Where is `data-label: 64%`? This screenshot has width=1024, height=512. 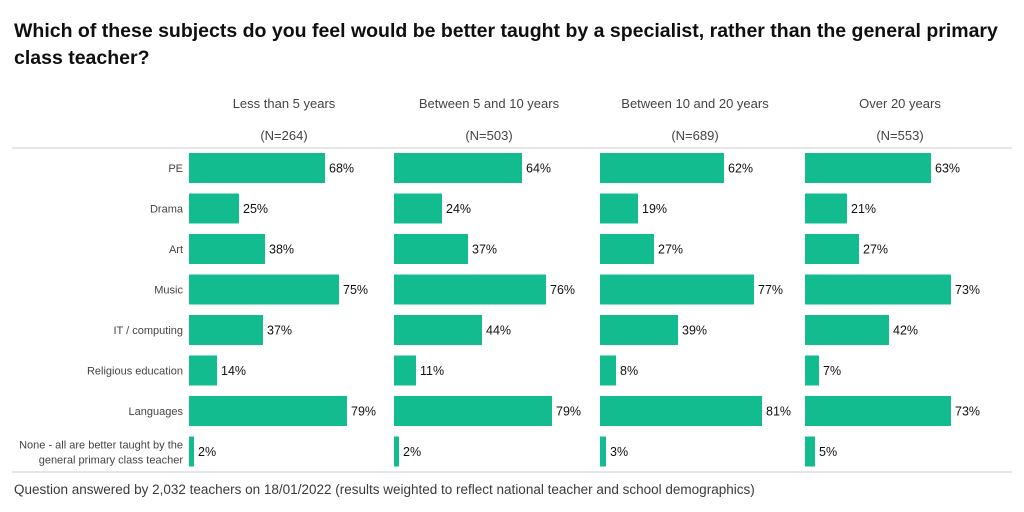
data-label: 64% is located at coordinates (538, 169).